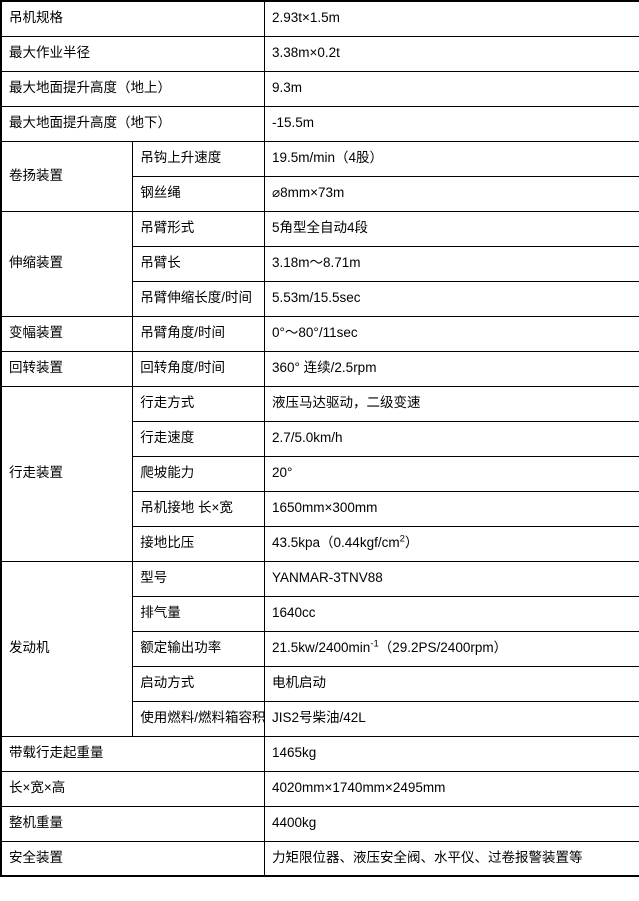 The height and width of the screenshot is (901, 639). I want to click on spec-label: 吊钩上升速度, so click(198, 158).